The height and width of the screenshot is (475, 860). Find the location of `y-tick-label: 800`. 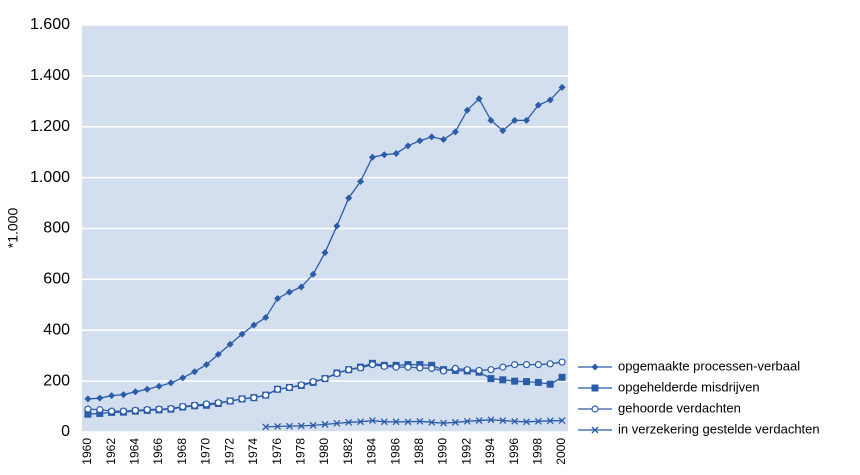

y-tick-label: 800 is located at coordinates (56, 228).